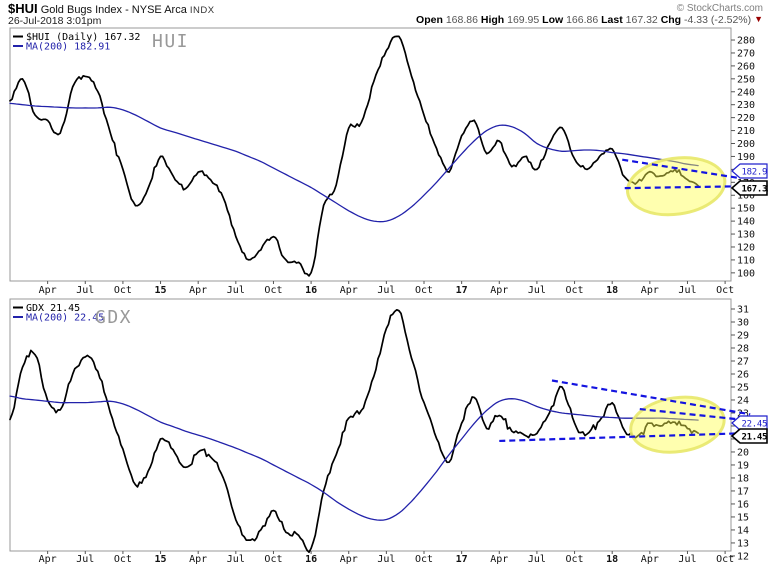 The image size is (768, 576). What do you see at coordinates (743, 452) in the screenshot?
I see `y-tick-label: 20` at bounding box center [743, 452].